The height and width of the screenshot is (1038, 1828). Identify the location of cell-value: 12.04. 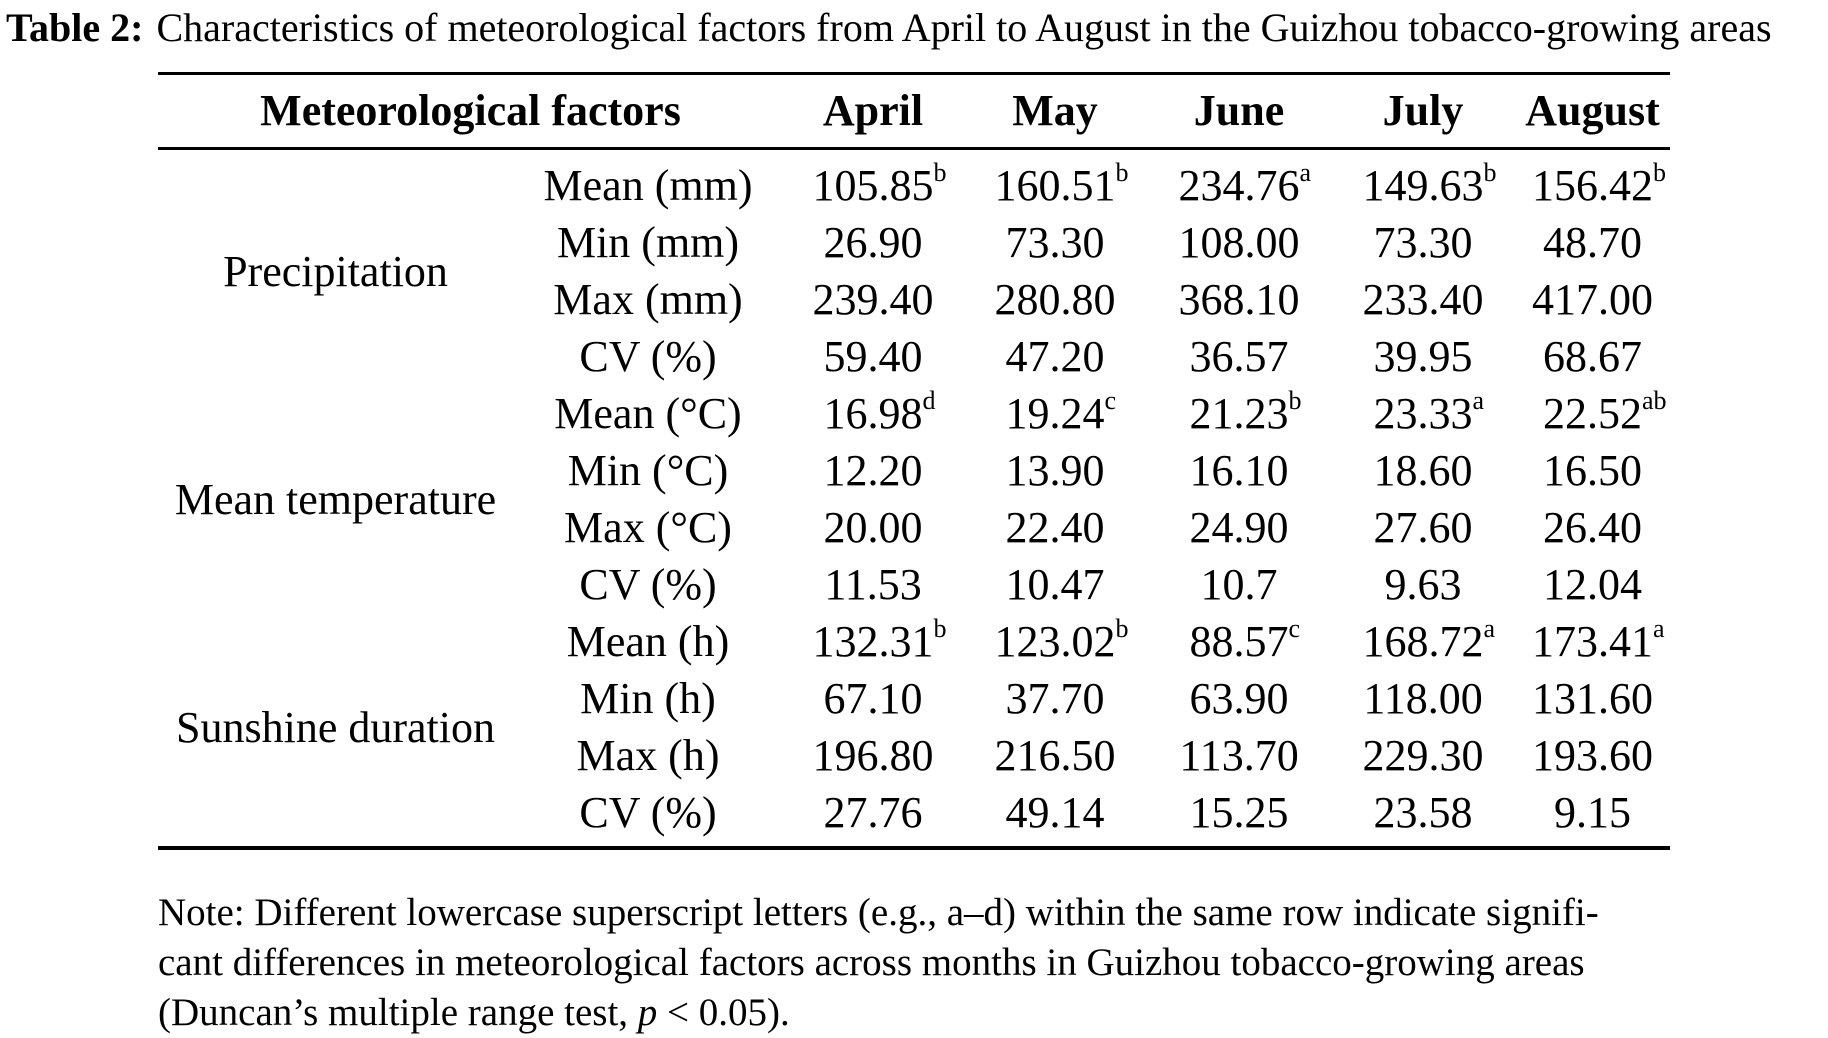
(1593, 584).